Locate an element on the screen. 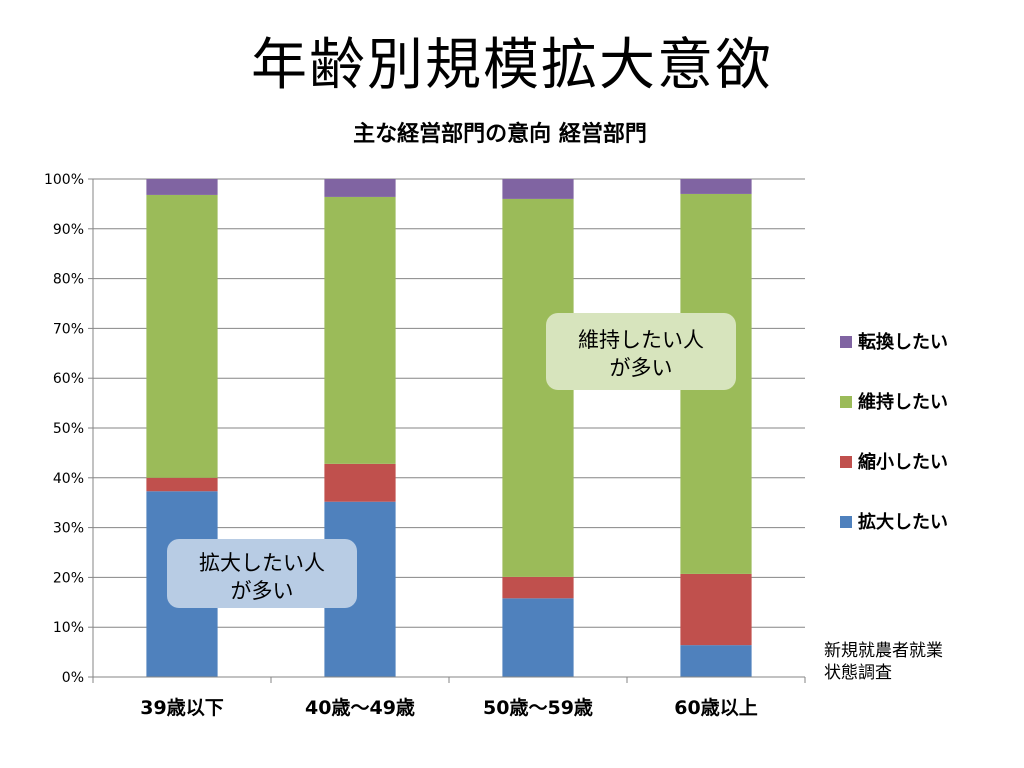 The image size is (1024, 768). x-tick-label: 40歳～49歳 is located at coordinates (360, 708).